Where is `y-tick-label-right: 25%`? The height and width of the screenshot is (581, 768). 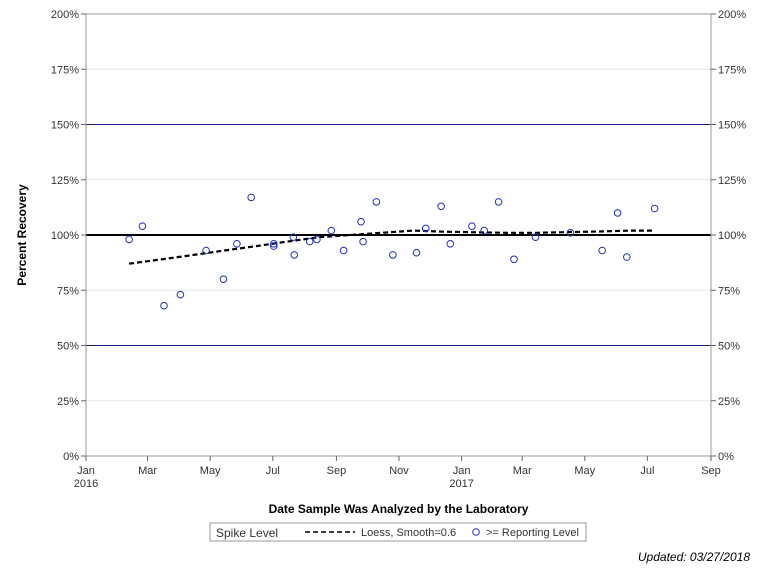 y-tick-label-right: 25% is located at coordinates (729, 402).